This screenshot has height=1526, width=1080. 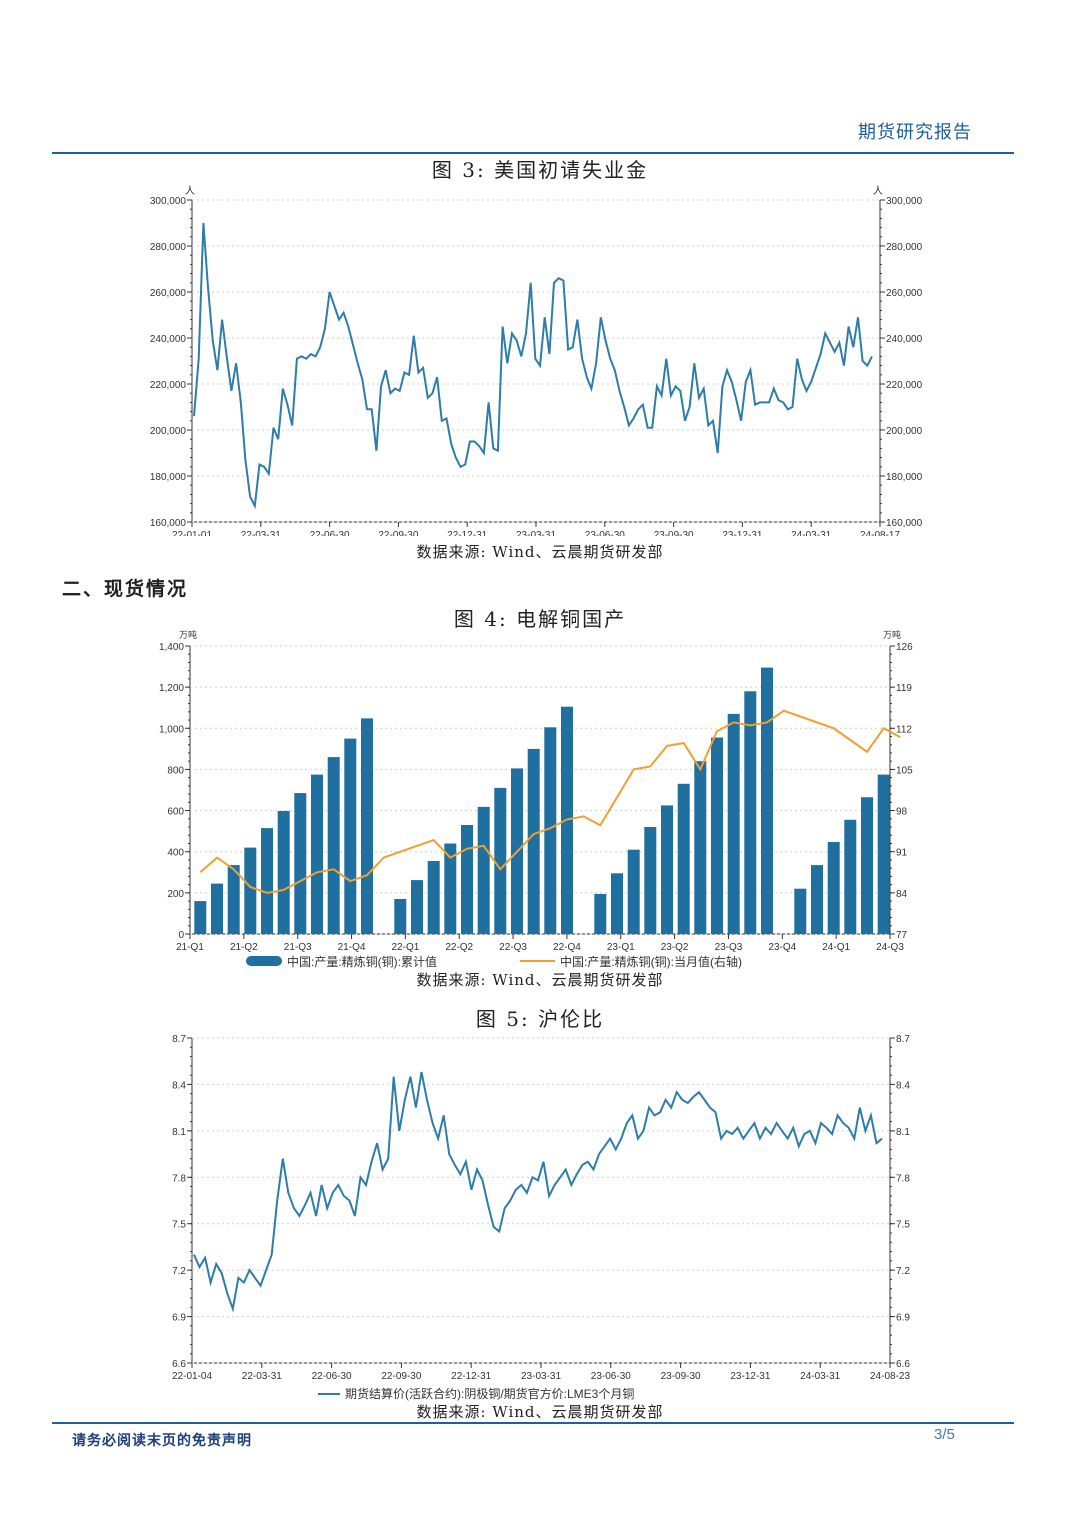 I want to click on header-rule, so click(x=533, y=153).